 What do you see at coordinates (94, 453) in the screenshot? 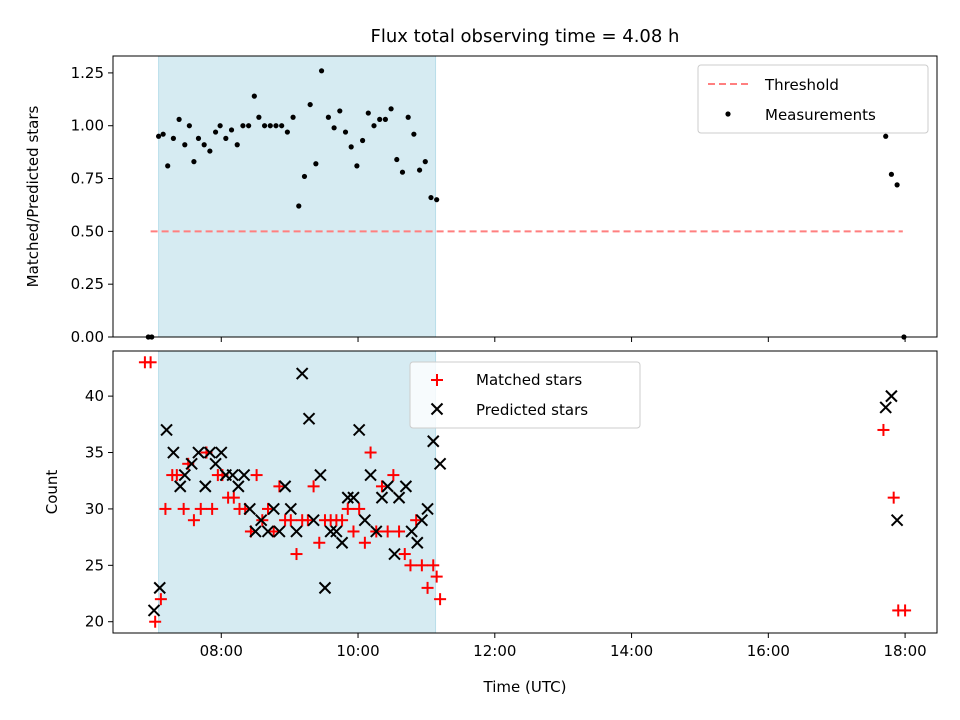
I see `count-y-tick-label: 35` at bounding box center [94, 453].